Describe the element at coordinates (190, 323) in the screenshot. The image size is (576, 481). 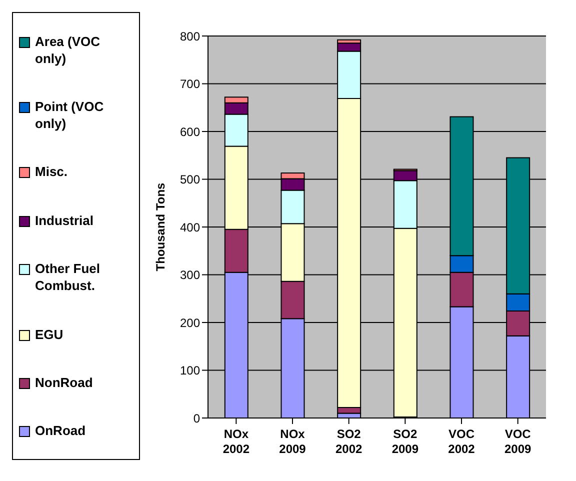
I see `y-tick-label: 200` at that location.